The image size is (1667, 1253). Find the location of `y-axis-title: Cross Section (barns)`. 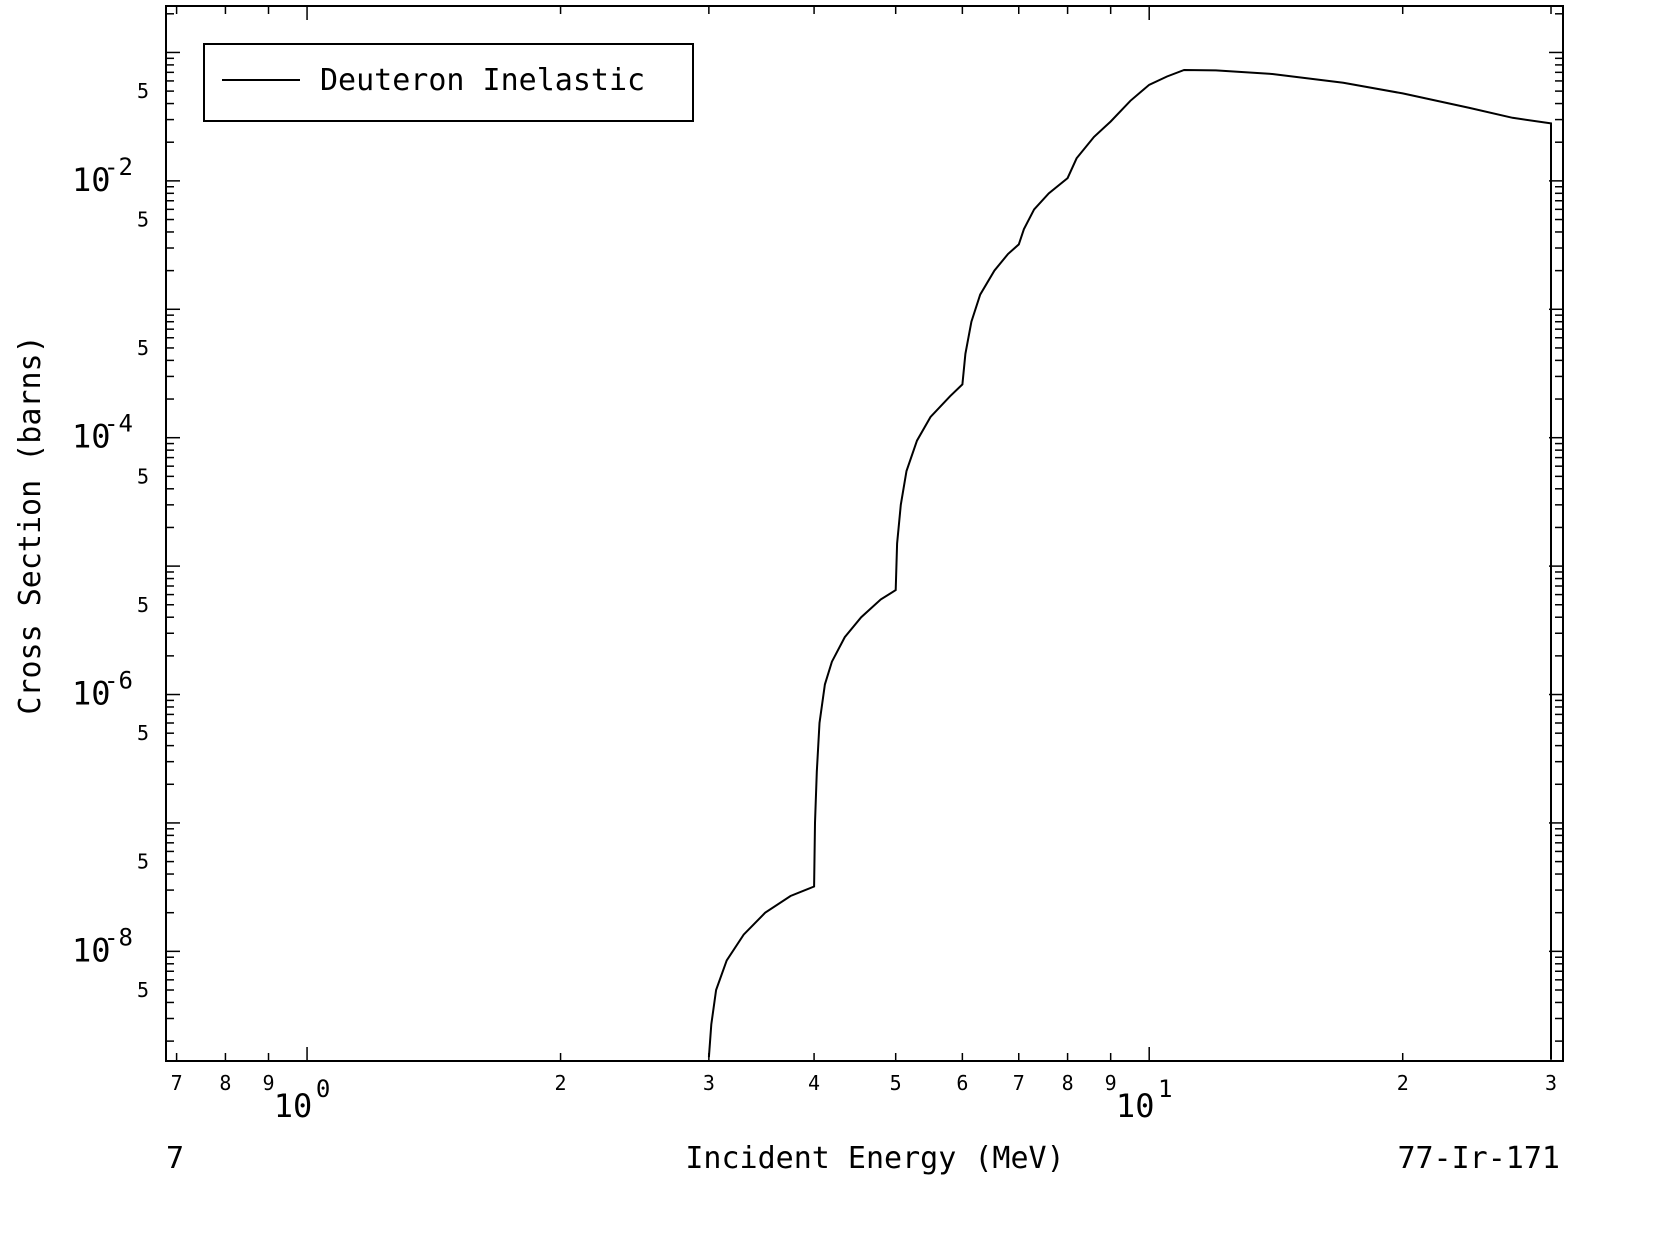

y-axis-title: Cross Section (barns) is located at coordinates (30, 524).